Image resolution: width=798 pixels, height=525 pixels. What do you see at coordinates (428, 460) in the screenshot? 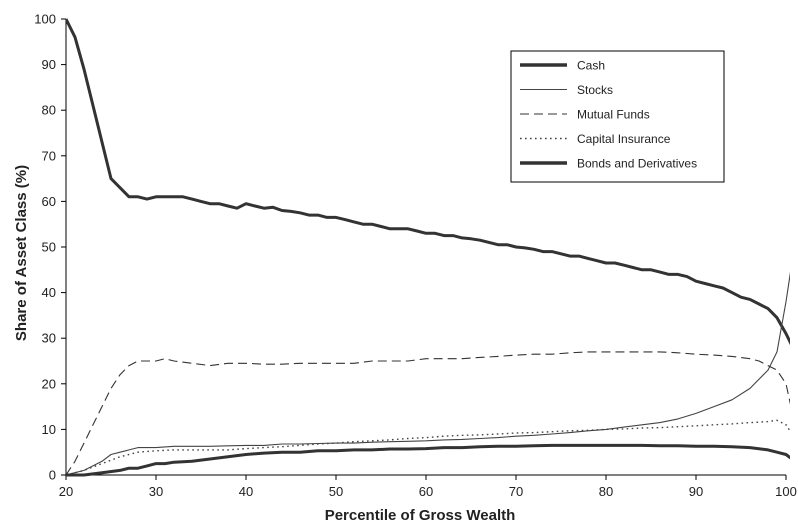
I see `series-line-bonds-and-derivatives` at bounding box center [428, 460].